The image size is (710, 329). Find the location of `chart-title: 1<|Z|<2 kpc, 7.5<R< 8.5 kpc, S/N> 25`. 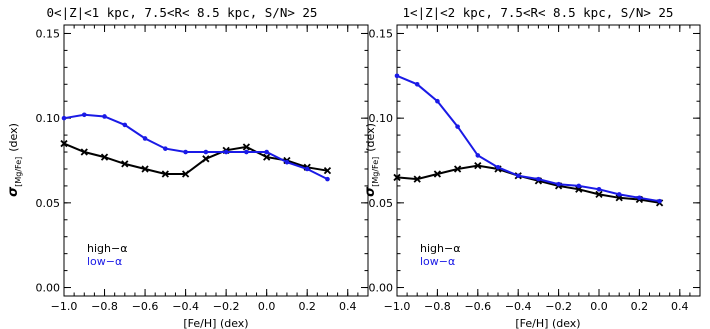

chart-title: 1<|Z|<2 kpc, 7.5<R< 8.5 kpc, S/N> 25 is located at coordinates (538, 12).